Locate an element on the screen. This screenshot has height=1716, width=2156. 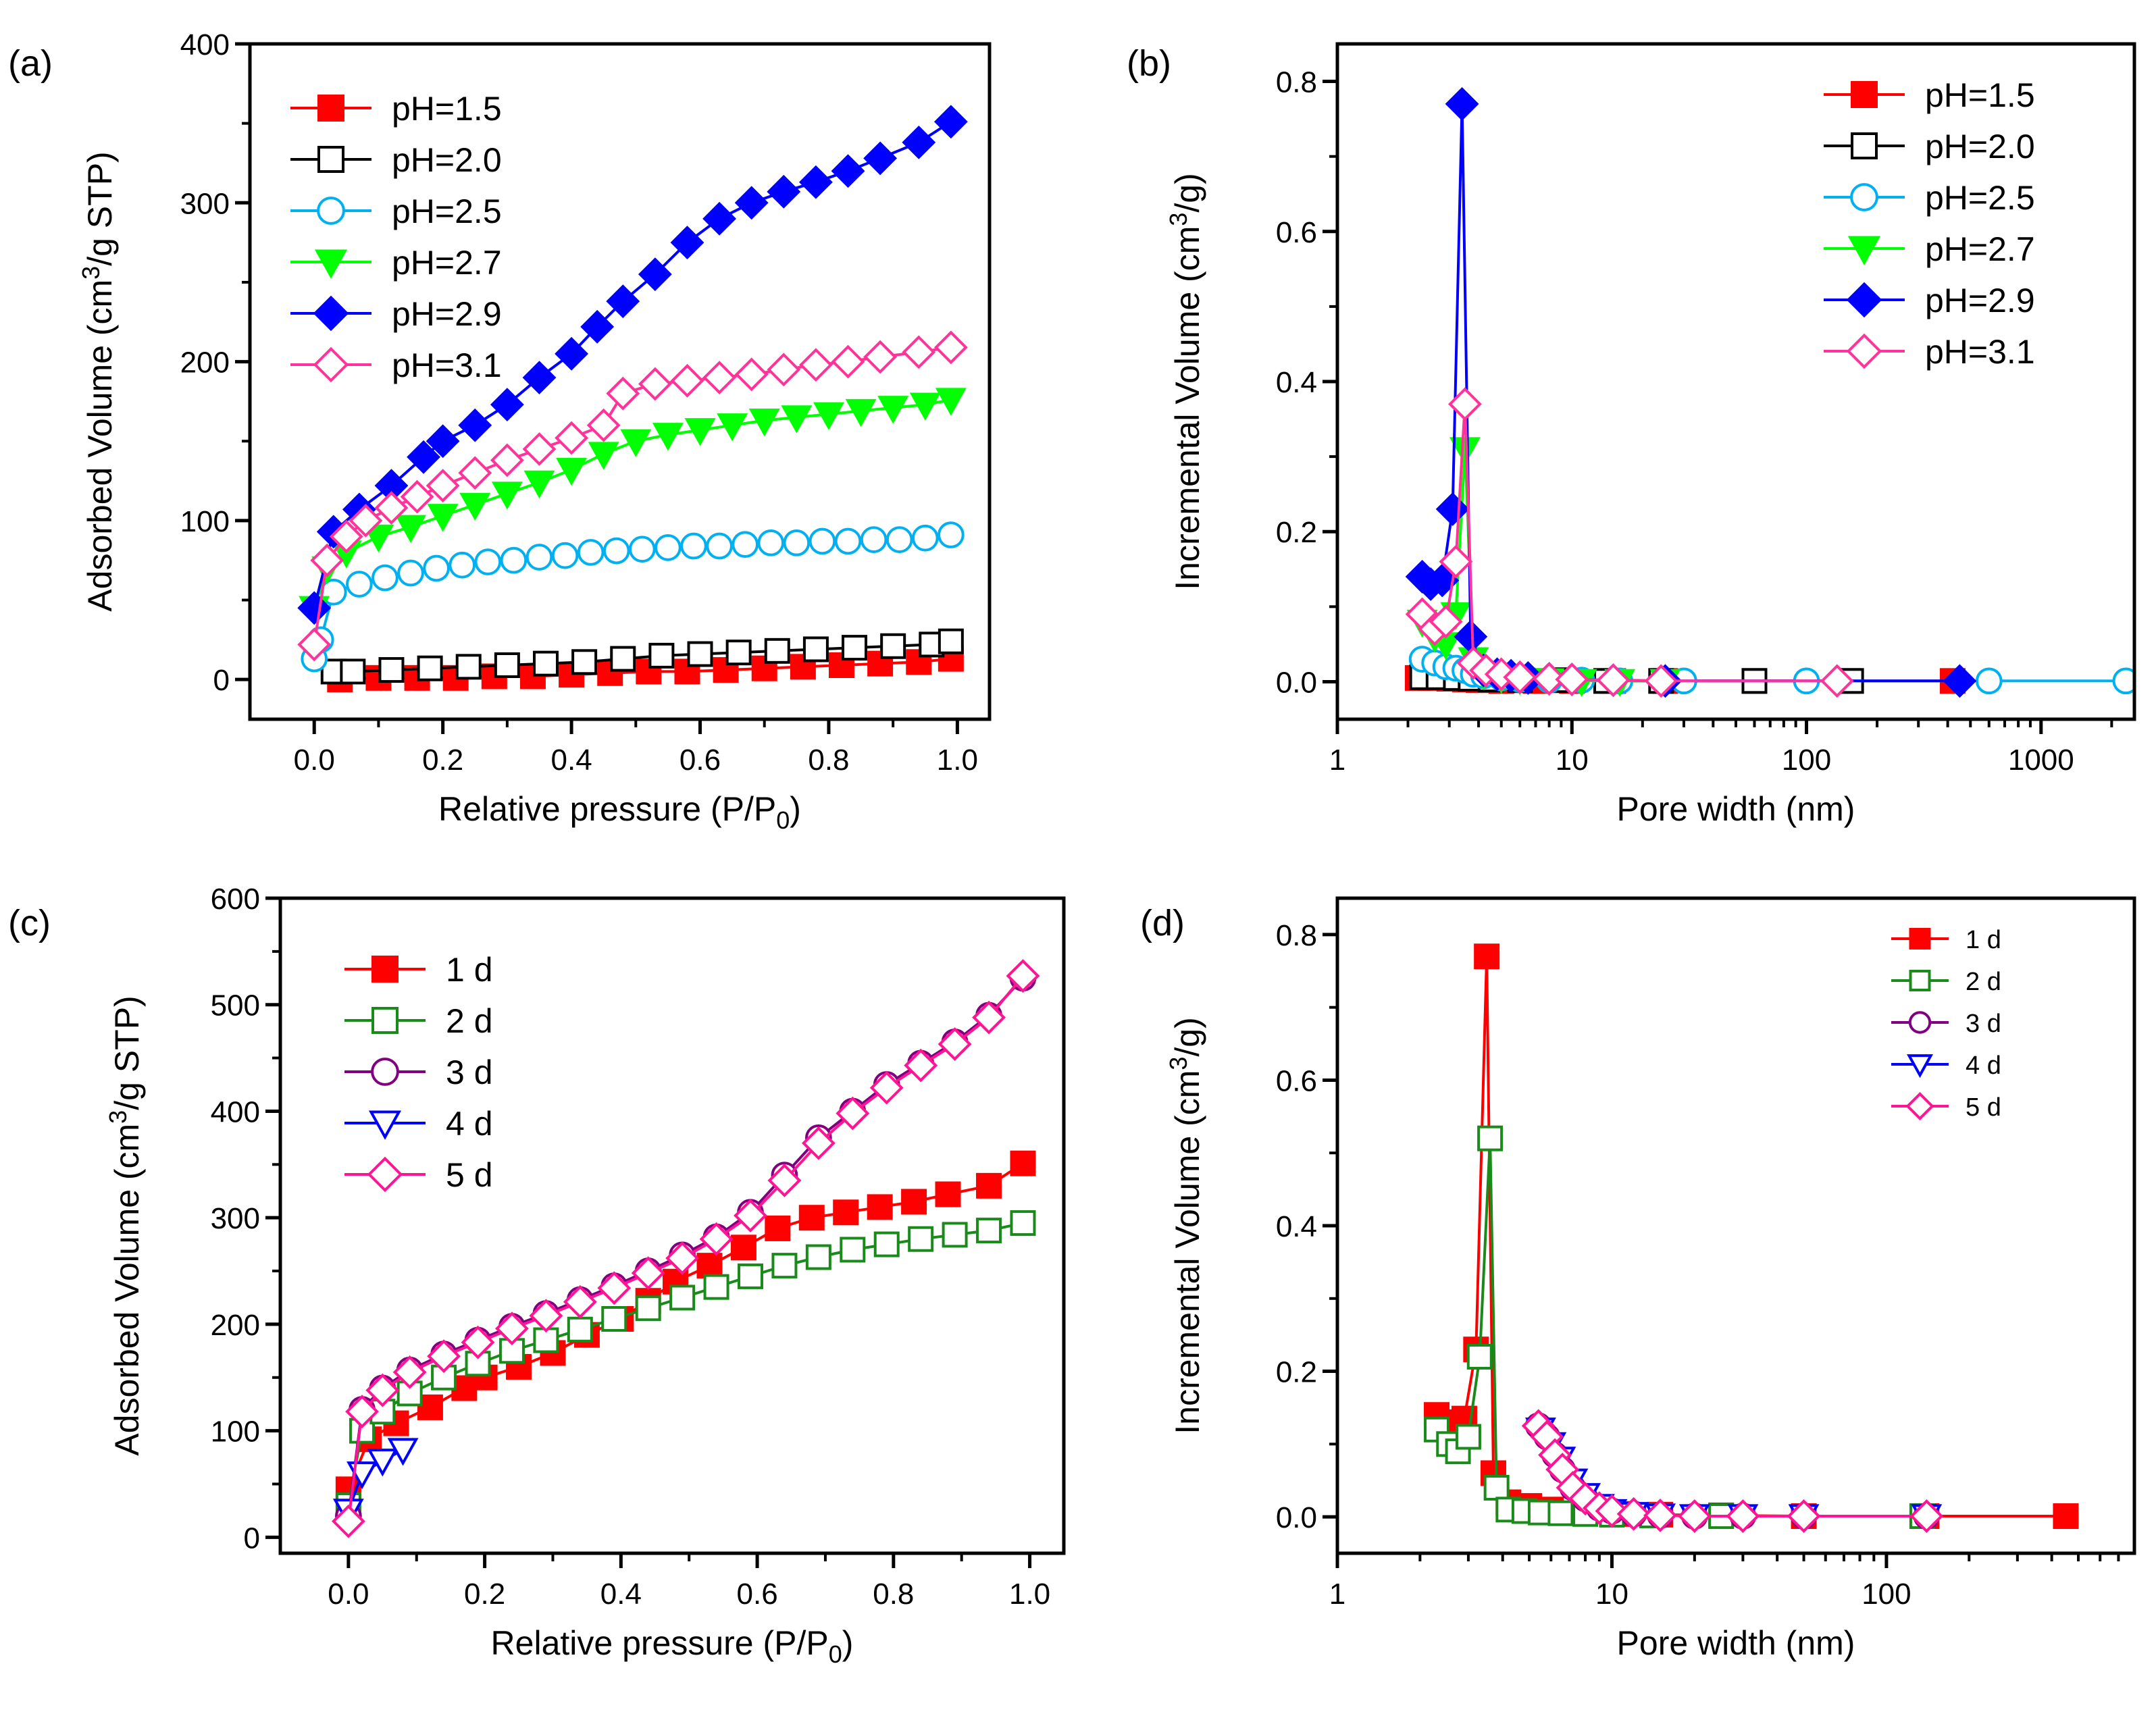
y-axis-label-end: /g) is located at coordinates (1187, 1036).